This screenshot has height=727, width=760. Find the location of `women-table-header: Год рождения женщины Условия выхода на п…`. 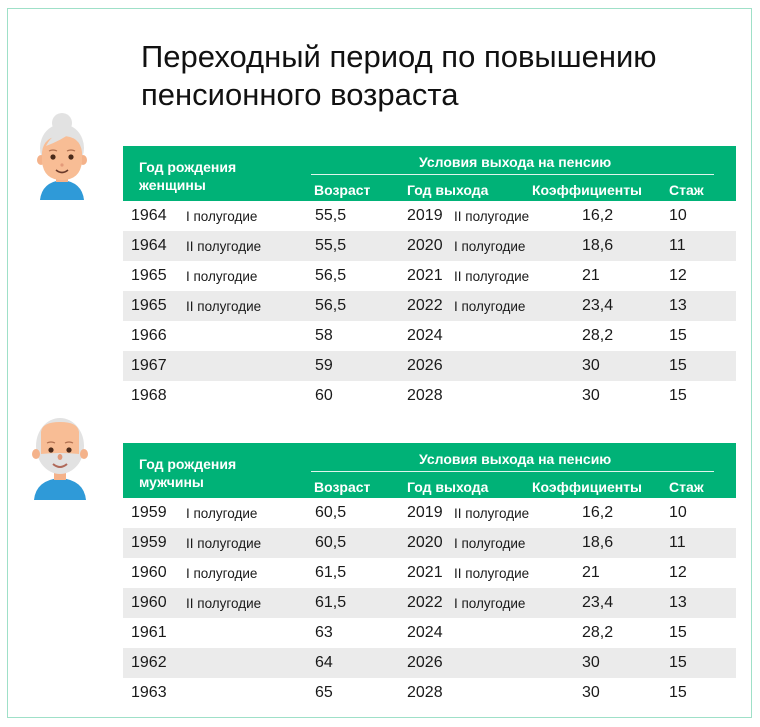

women-table-header: Год рождения женщины Условия выхода на п… is located at coordinates (429, 173).